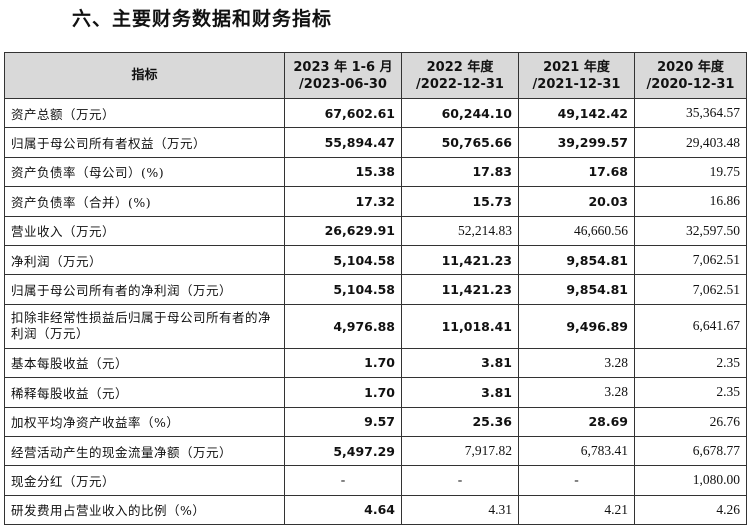 The image size is (750, 530). I want to click on header-2022-line2: /2022-12-31, so click(460, 84).